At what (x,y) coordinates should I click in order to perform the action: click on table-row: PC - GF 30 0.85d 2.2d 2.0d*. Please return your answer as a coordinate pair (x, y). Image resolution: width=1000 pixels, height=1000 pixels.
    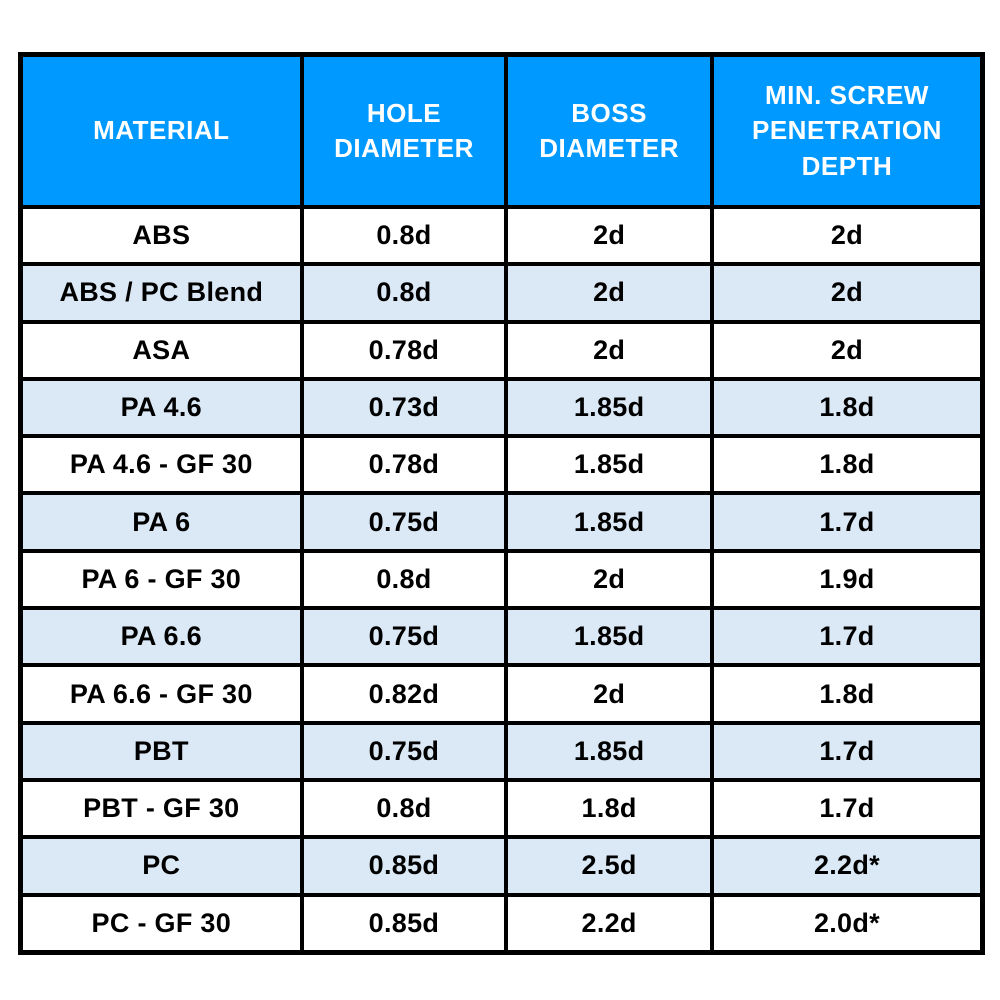
    Looking at the image, I should click on (501, 923).